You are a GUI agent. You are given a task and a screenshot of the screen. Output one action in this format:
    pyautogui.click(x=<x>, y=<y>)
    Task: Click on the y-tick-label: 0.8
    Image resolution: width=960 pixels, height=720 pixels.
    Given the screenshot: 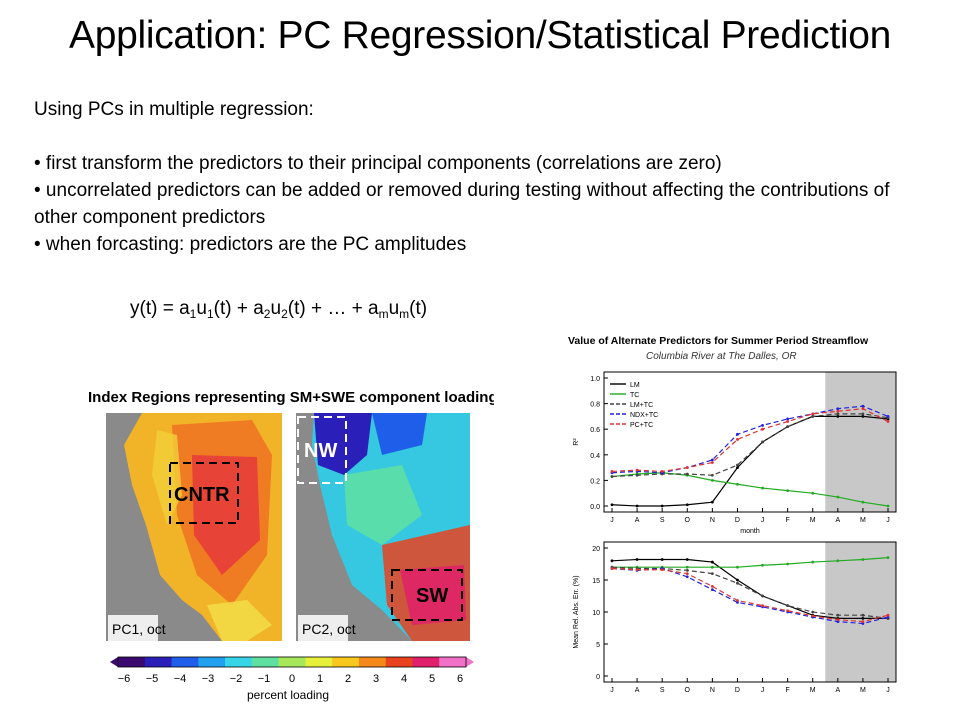 What is the action you would take?
    pyautogui.click(x=595, y=405)
    